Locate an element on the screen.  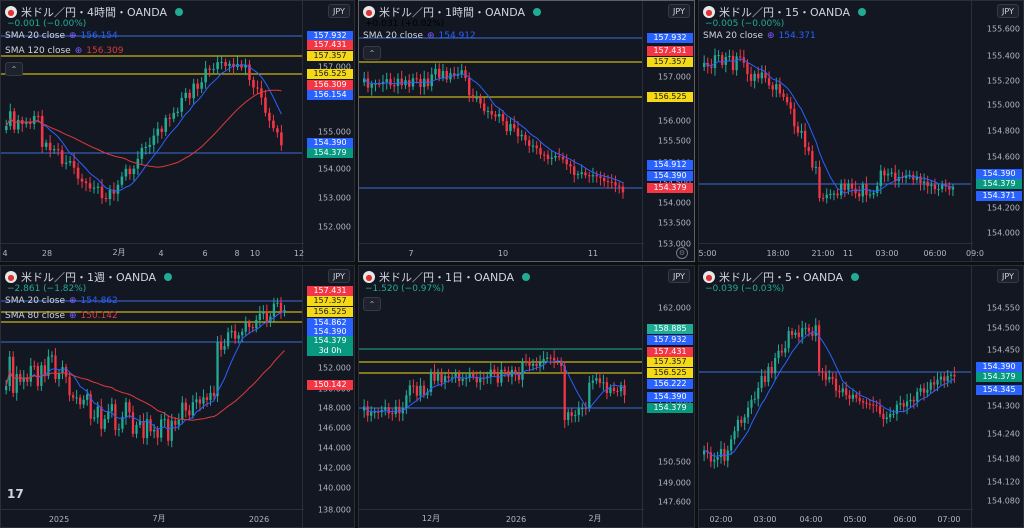
symbol-title: 米ドル／円・1日・OANDA is located at coordinates (446, 277).